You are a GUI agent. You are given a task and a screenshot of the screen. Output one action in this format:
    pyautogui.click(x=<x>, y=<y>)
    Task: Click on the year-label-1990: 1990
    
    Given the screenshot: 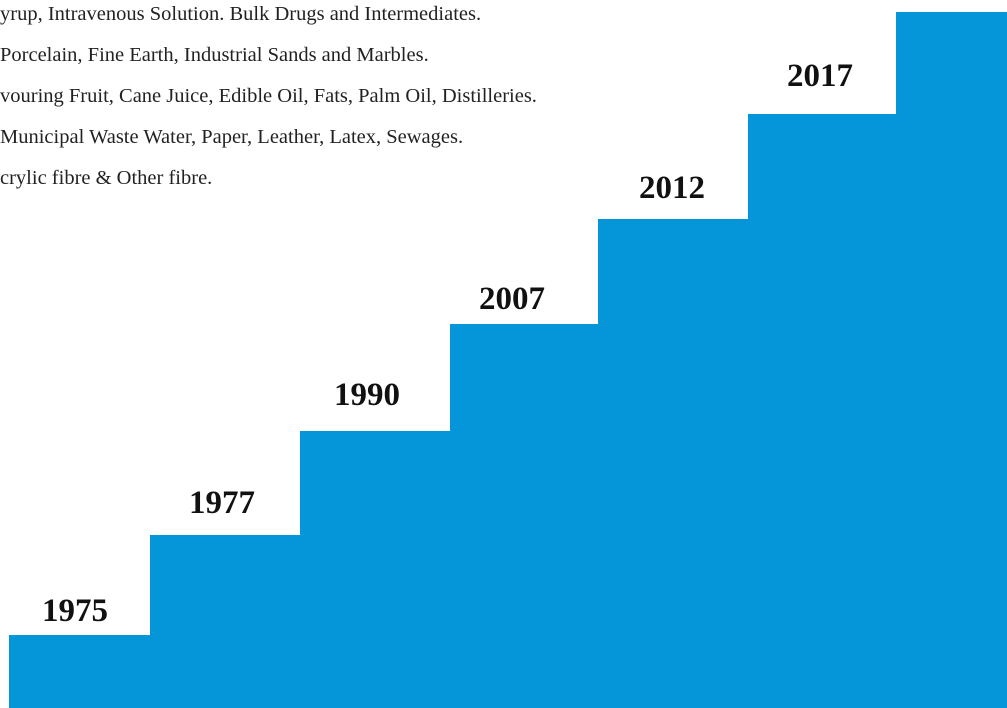 What is the action you would take?
    pyautogui.click(x=367, y=395)
    